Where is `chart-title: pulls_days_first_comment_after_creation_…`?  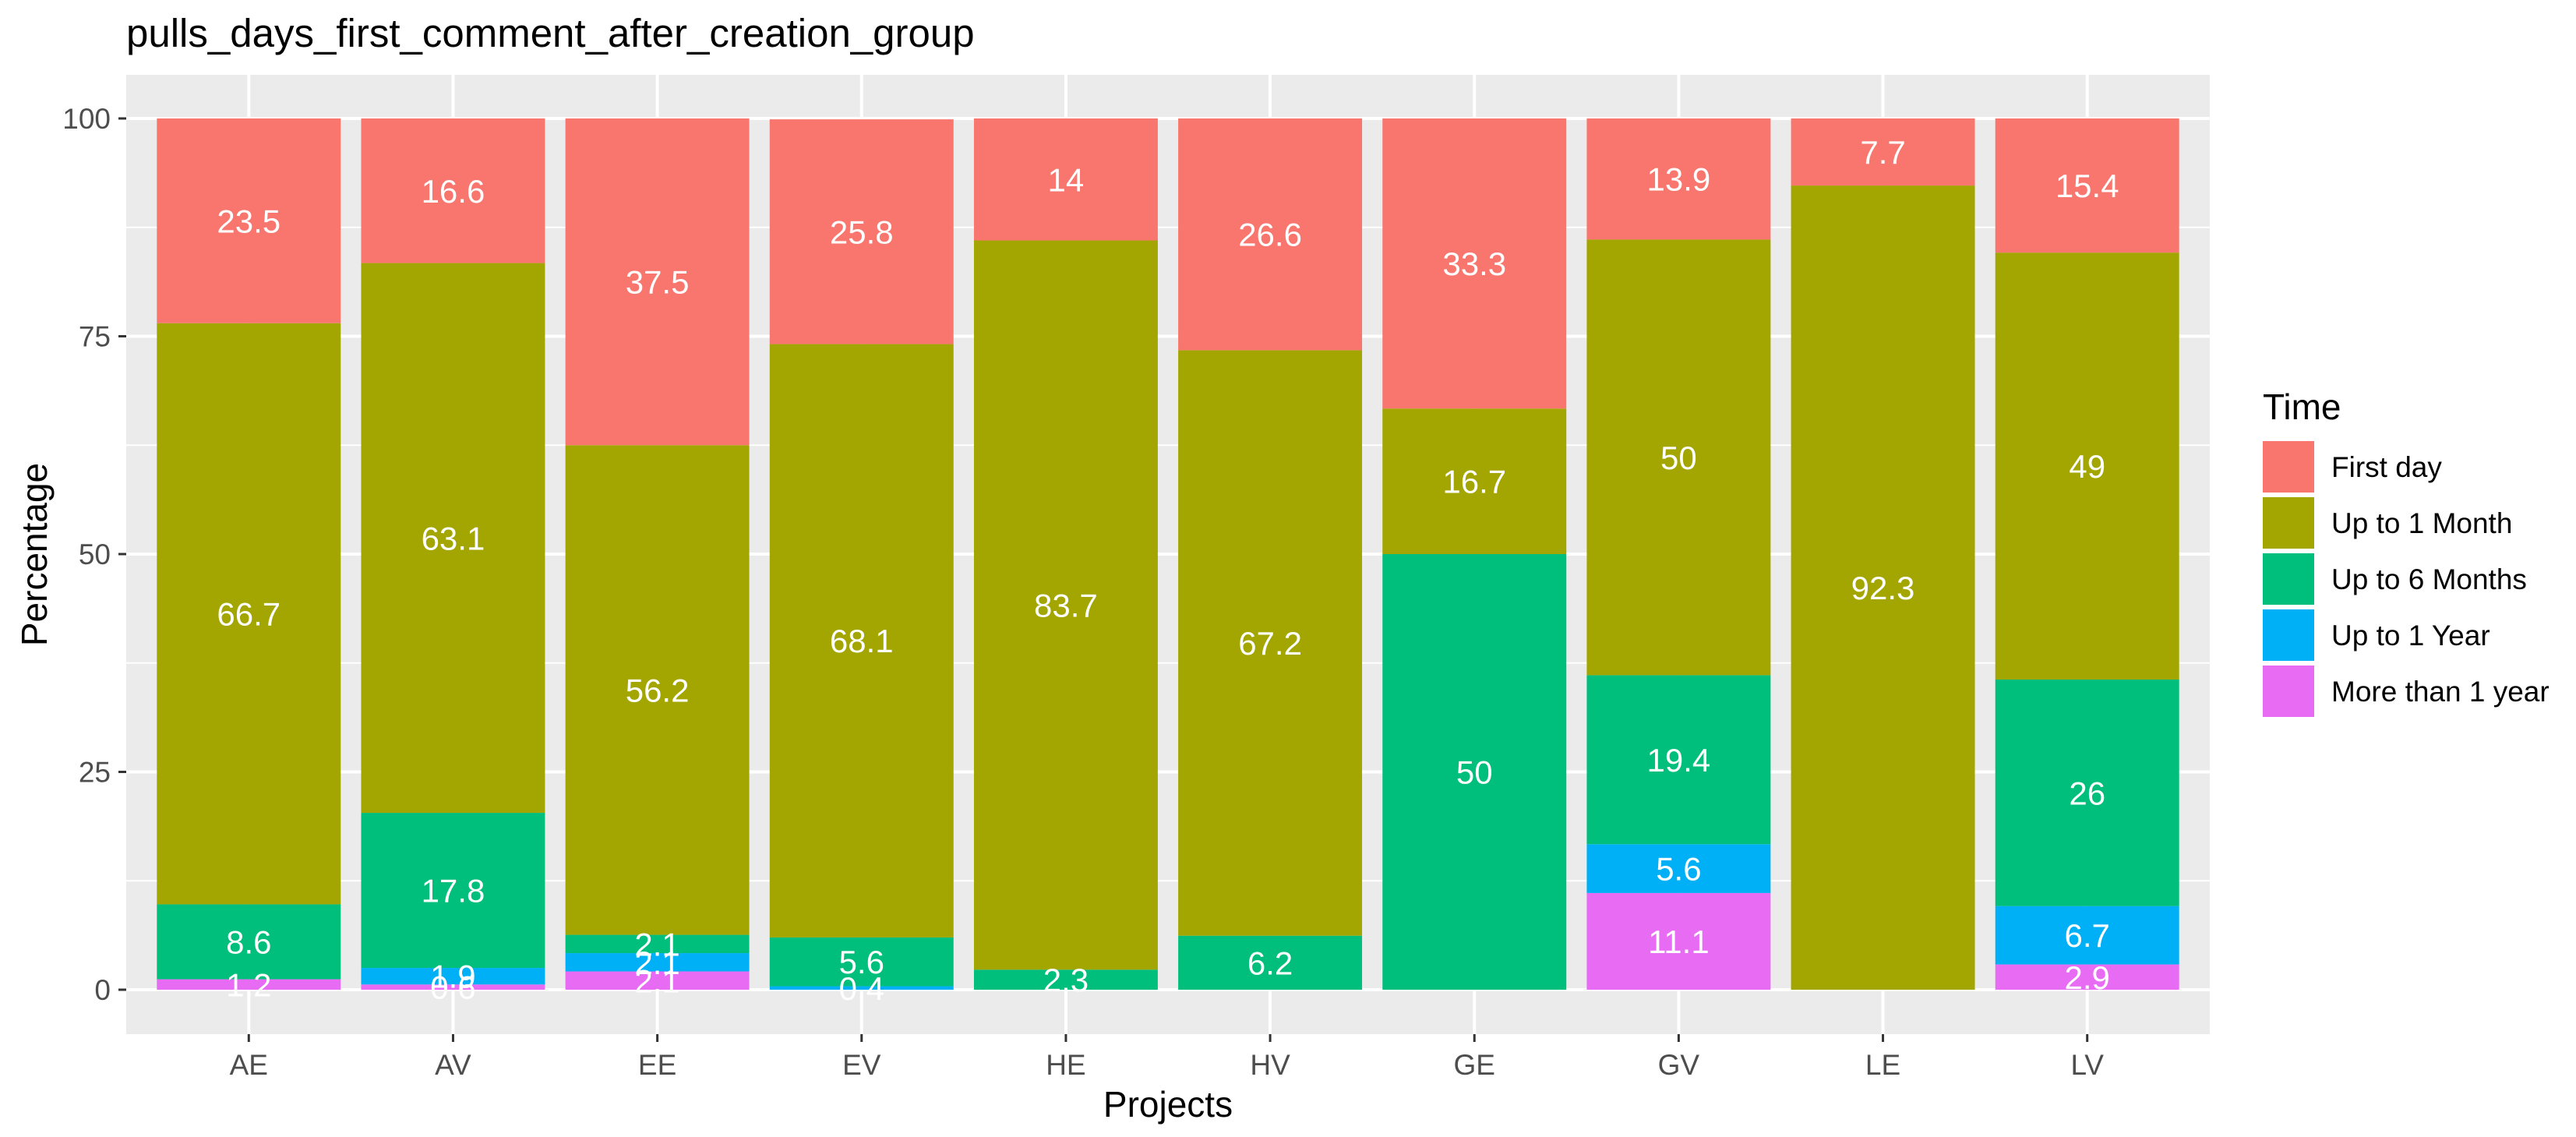 chart-title: pulls_days_first_comment_after_creation_… is located at coordinates (550, 33).